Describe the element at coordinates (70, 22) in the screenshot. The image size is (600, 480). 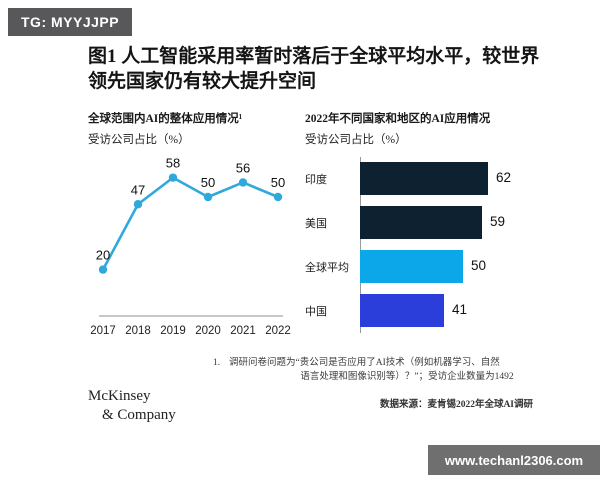
I see `telegram-badge: TG: MYYJJPP` at that location.